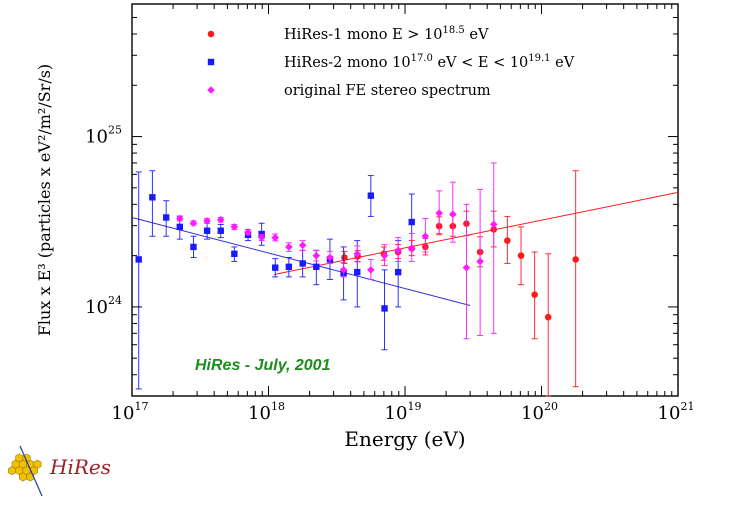  Describe the element at coordinates (103, 306) in the screenshot. I see `y-tick-label: 1024` at that location.